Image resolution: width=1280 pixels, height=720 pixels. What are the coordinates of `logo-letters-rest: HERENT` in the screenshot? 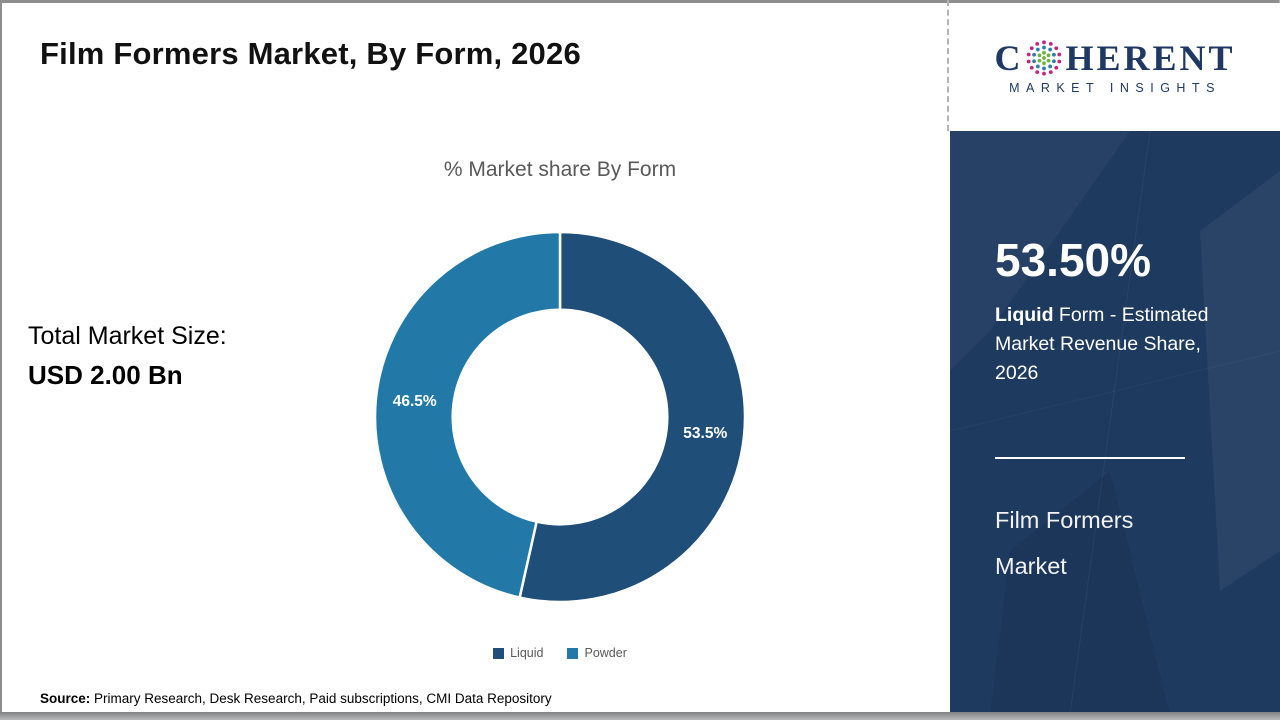 It's located at (1150, 58).